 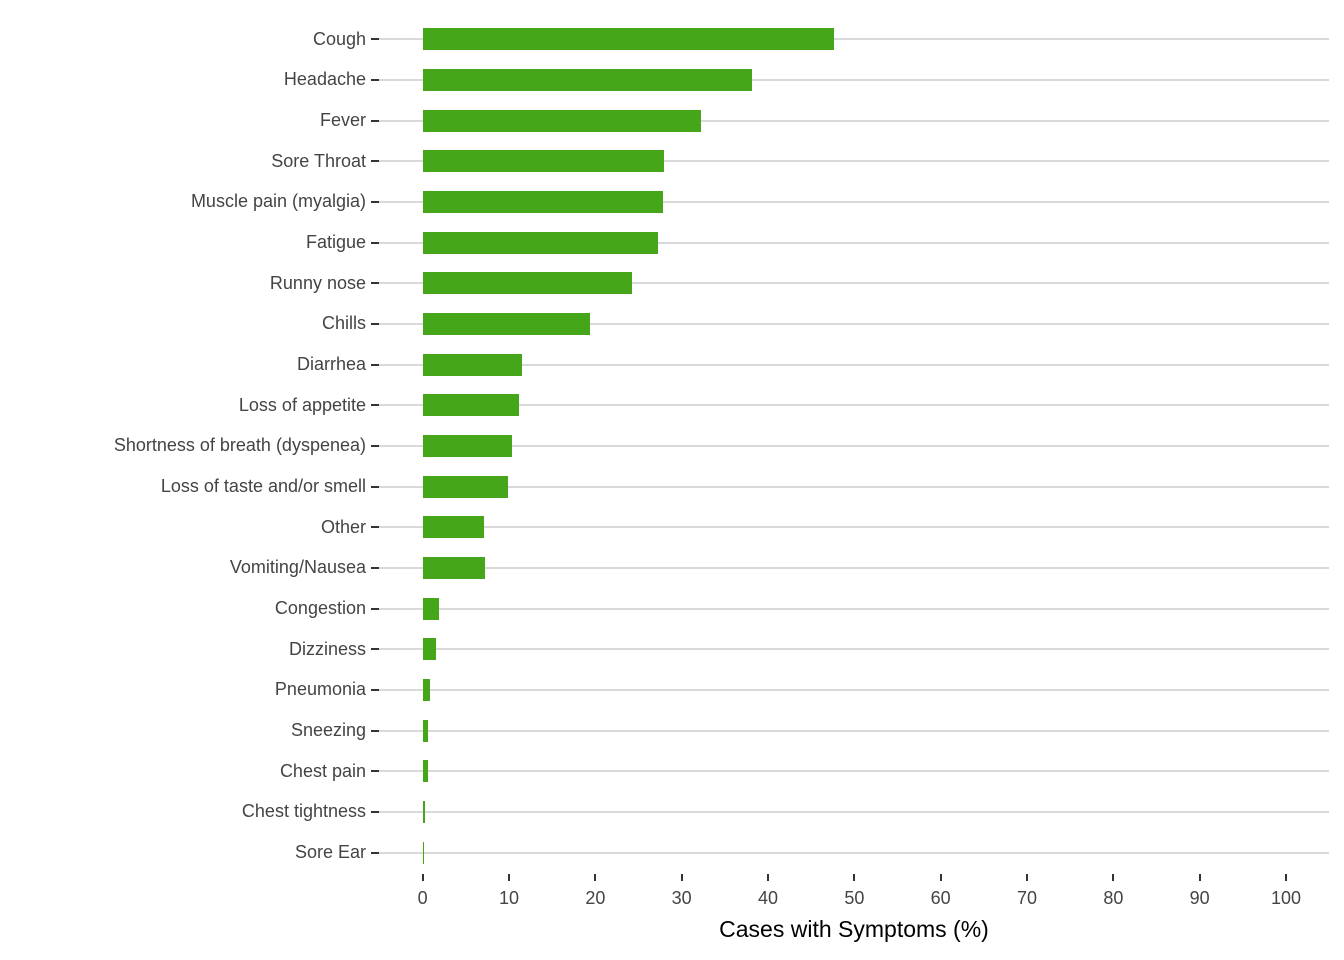 What do you see at coordinates (327, 648) in the screenshot?
I see `category-label: Dizziness` at bounding box center [327, 648].